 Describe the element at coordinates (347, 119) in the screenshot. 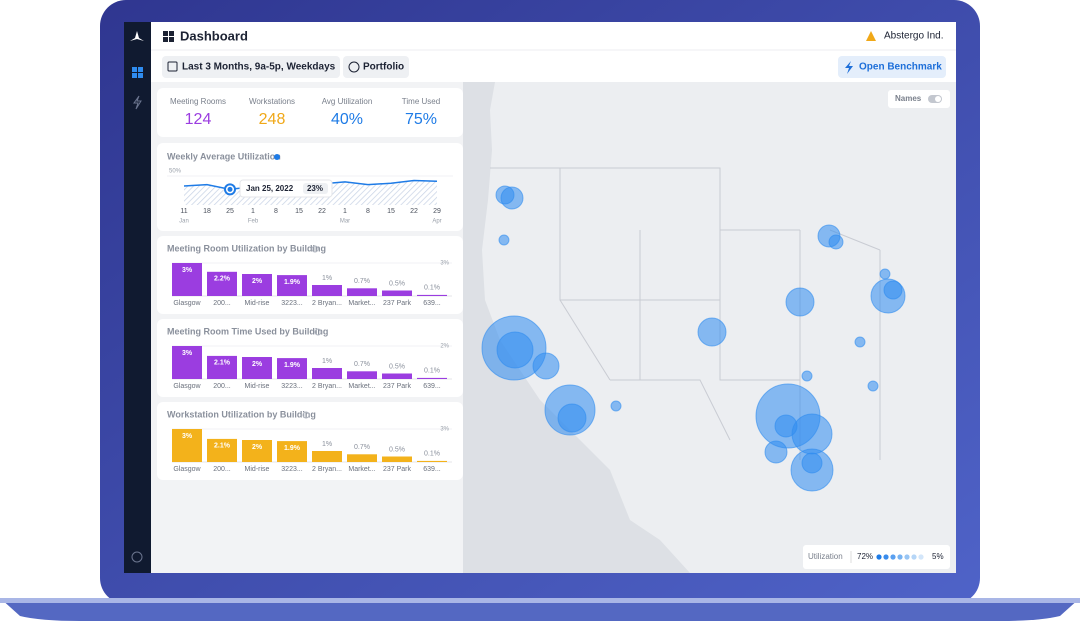

I see `kpi-value: 40%` at that location.